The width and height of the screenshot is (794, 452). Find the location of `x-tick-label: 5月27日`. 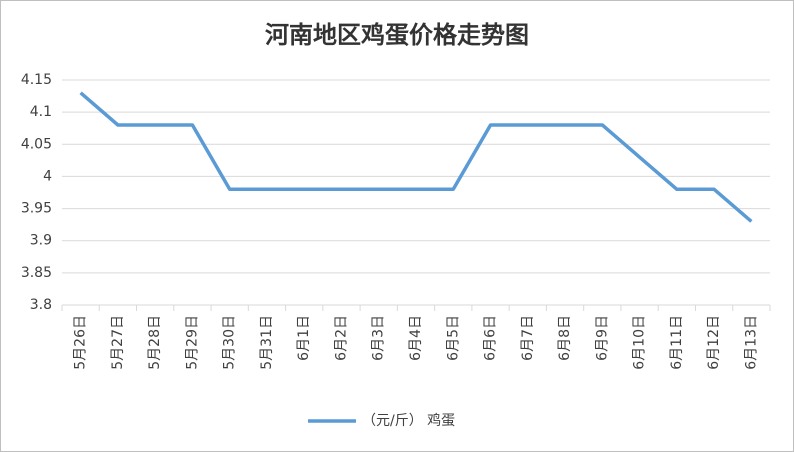

x-tick-label: 5月27日 is located at coordinates (118, 342).